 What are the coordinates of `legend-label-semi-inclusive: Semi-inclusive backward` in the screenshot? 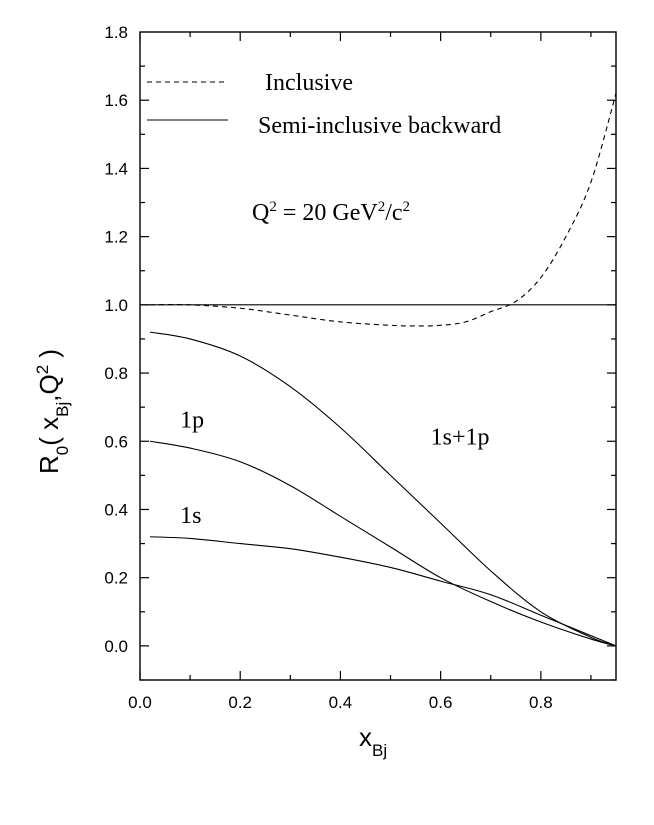 It's located at (379, 126).